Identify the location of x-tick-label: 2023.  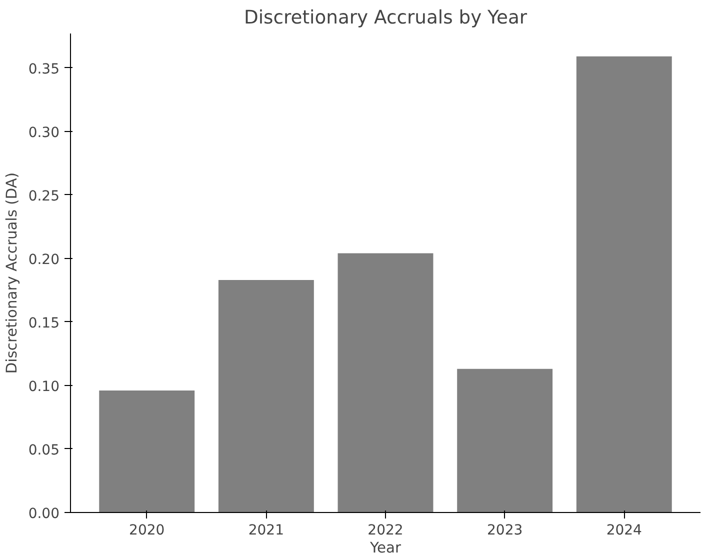
(505, 530).